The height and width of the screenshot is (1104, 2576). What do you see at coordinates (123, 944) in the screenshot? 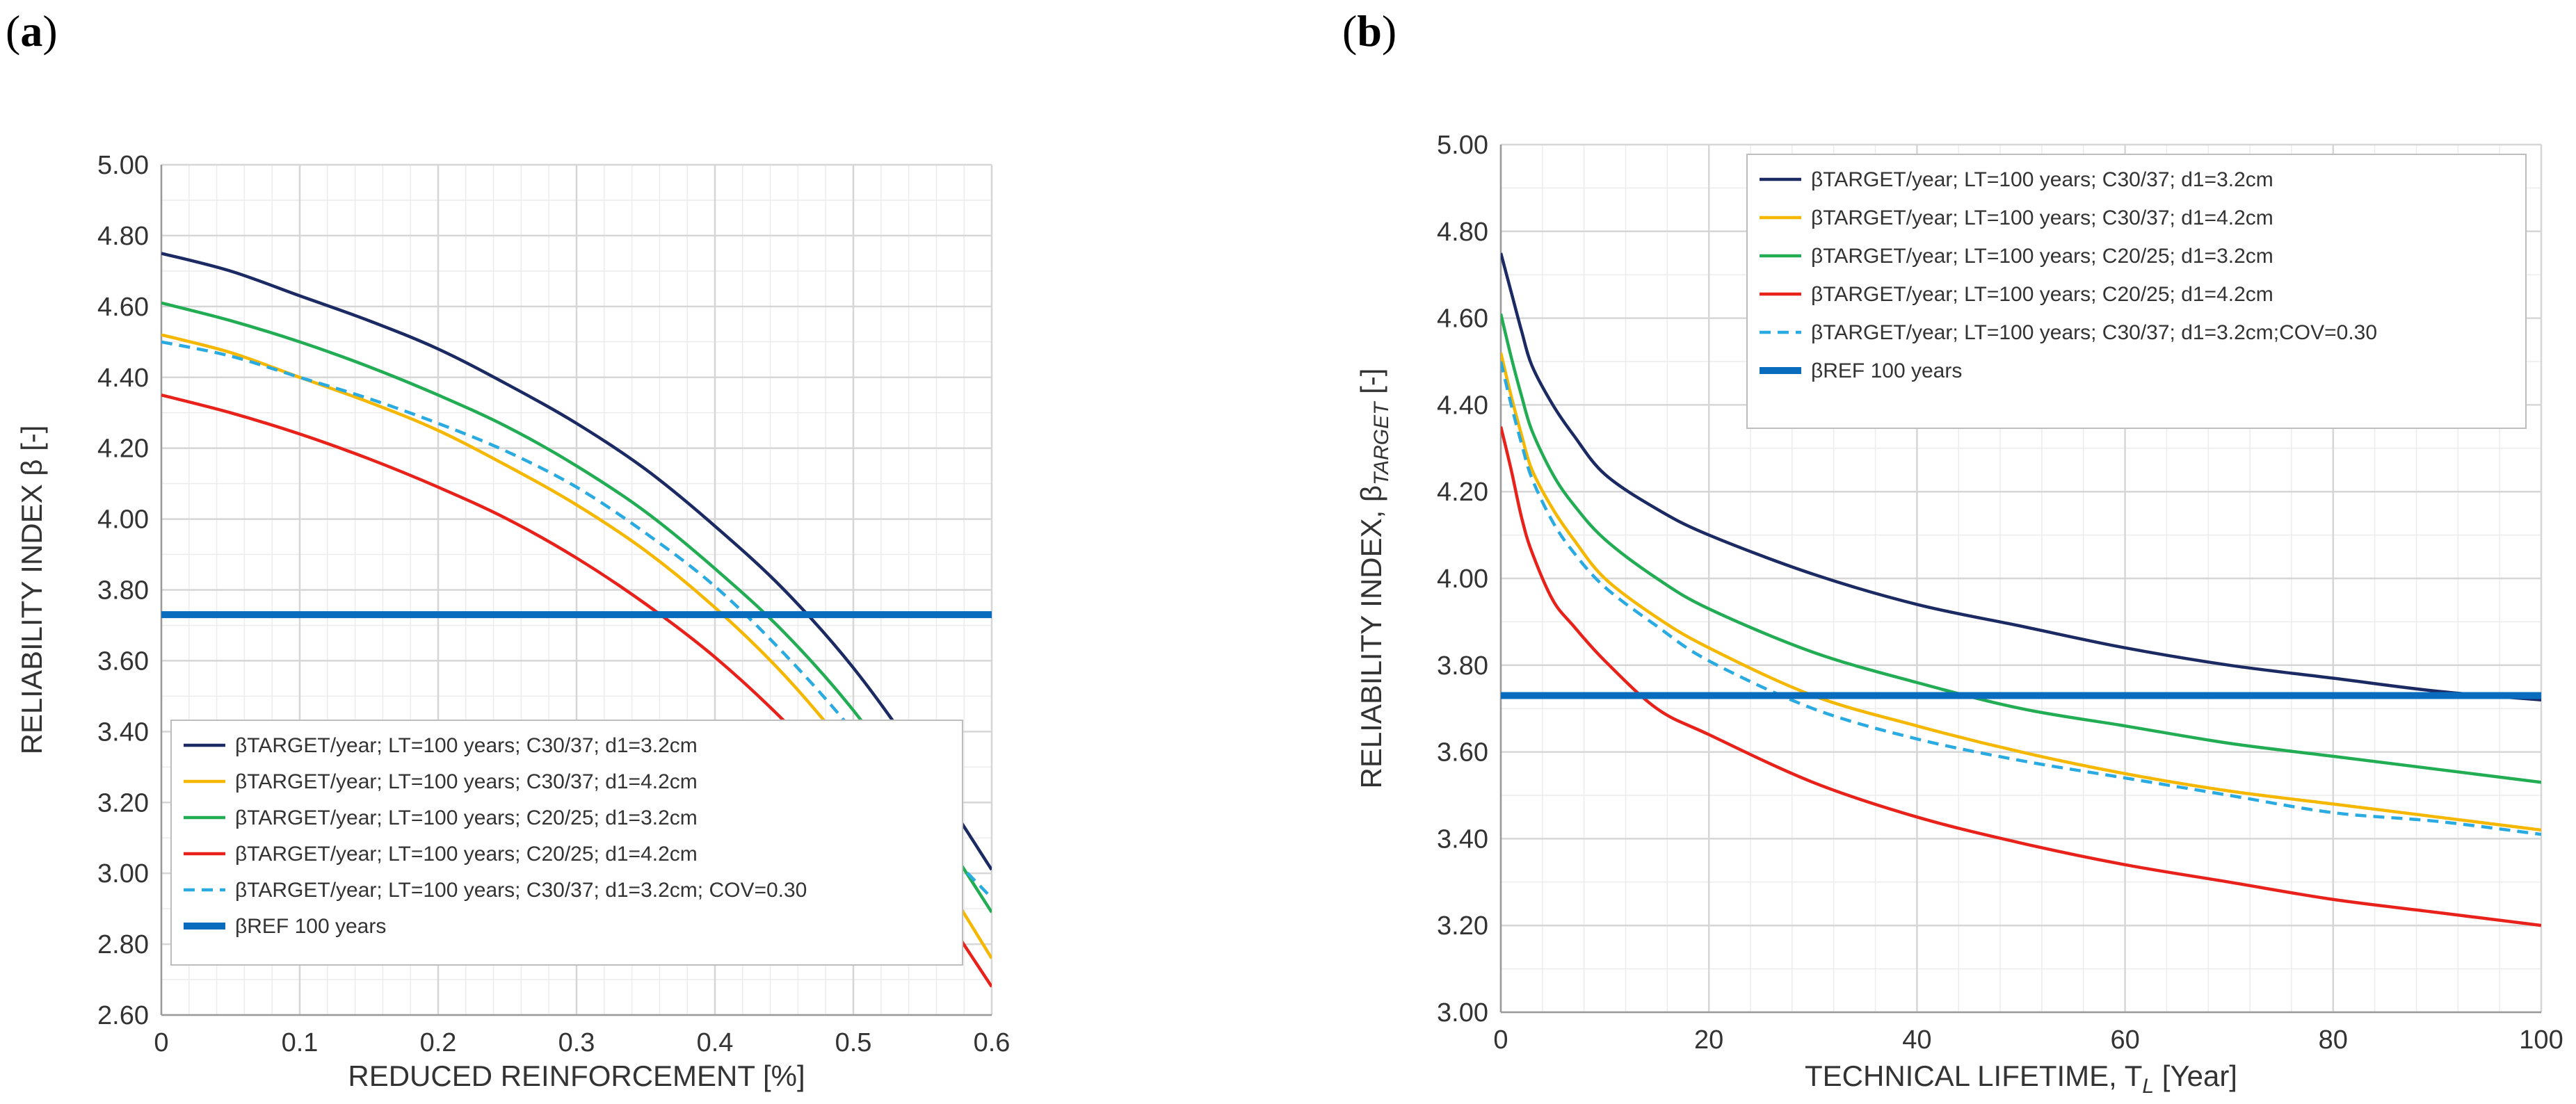
I see `y-tick-label: 2.80` at bounding box center [123, 944].